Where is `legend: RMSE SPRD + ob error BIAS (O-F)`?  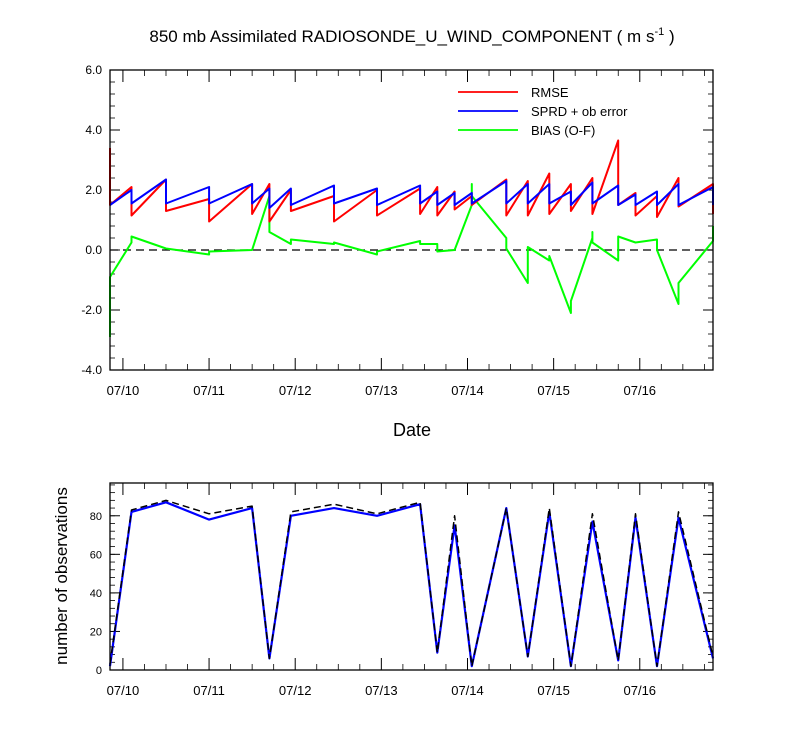
legend: RMSE SPRD + ob error BIAS (O-F) is located at coordinates (543, 111).